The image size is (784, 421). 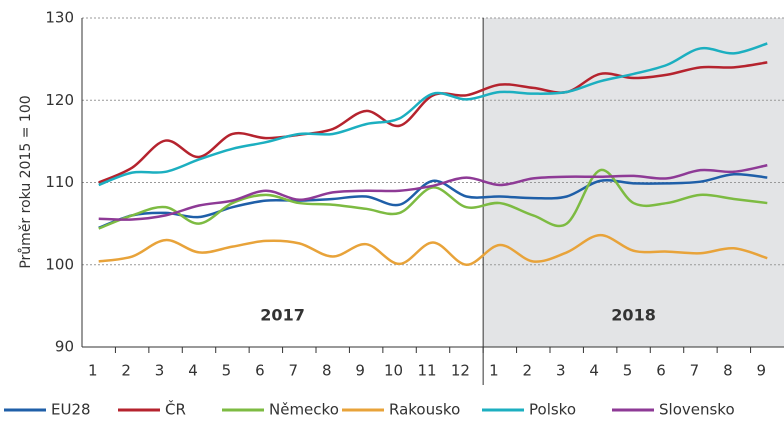 What do you see at coordinates (697, 410) in the screenshot?
I see `legend-label: Slovensko` at bounding box center [697, 410].